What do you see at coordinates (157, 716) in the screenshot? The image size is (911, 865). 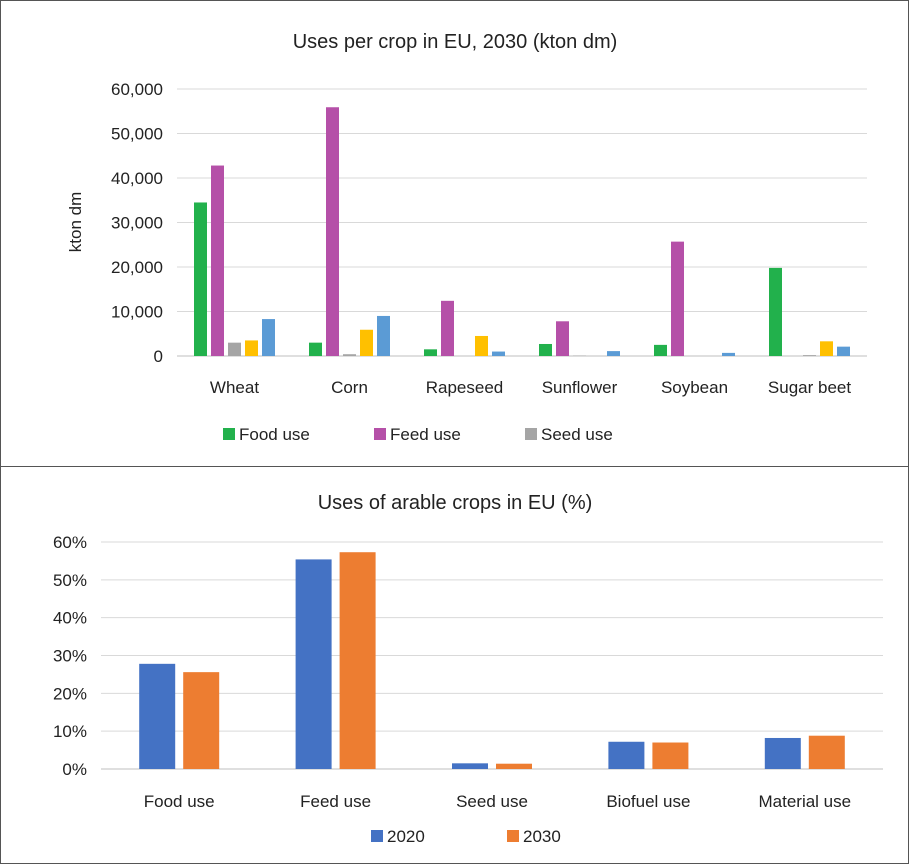 I see `bar-2020-food-use` at bounding box center [157, 716].